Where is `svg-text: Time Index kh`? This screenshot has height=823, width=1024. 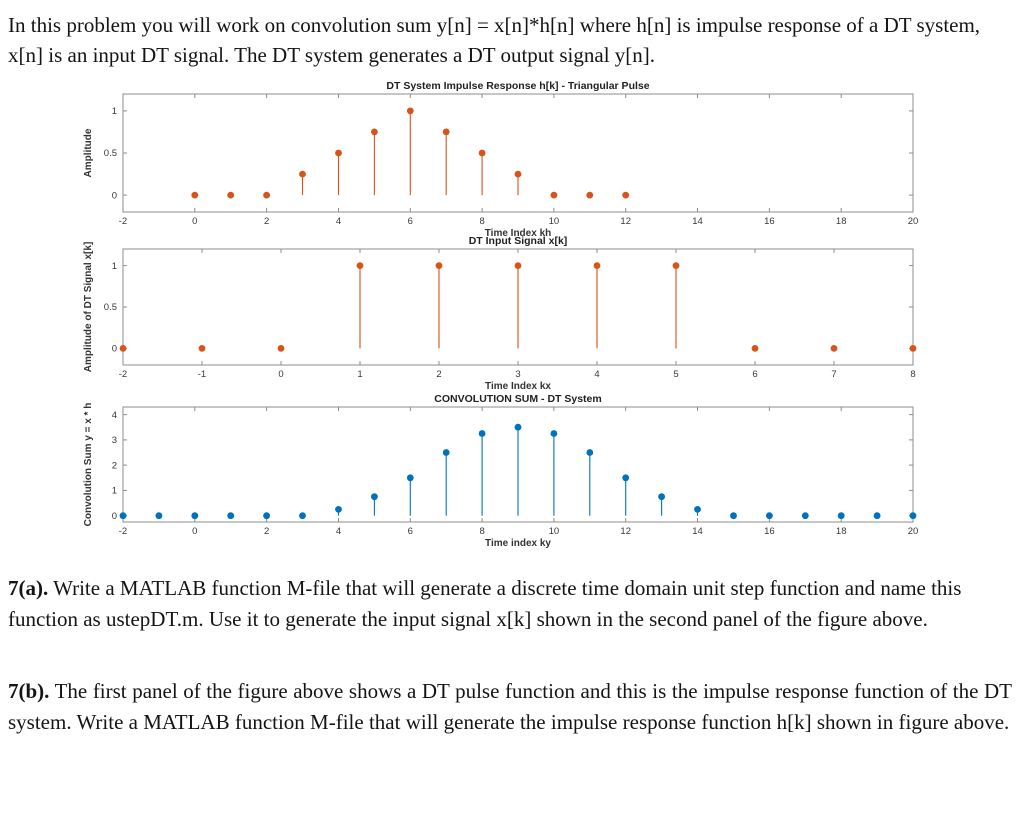
svg-text: Time Index kh is located at coordinates (518, 233).